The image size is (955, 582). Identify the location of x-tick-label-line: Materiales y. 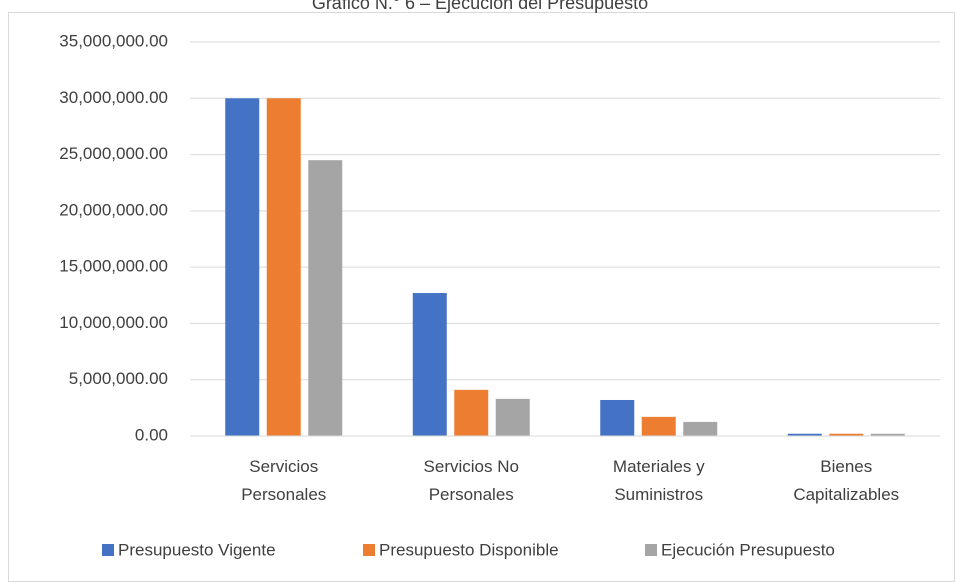
(659, 466).